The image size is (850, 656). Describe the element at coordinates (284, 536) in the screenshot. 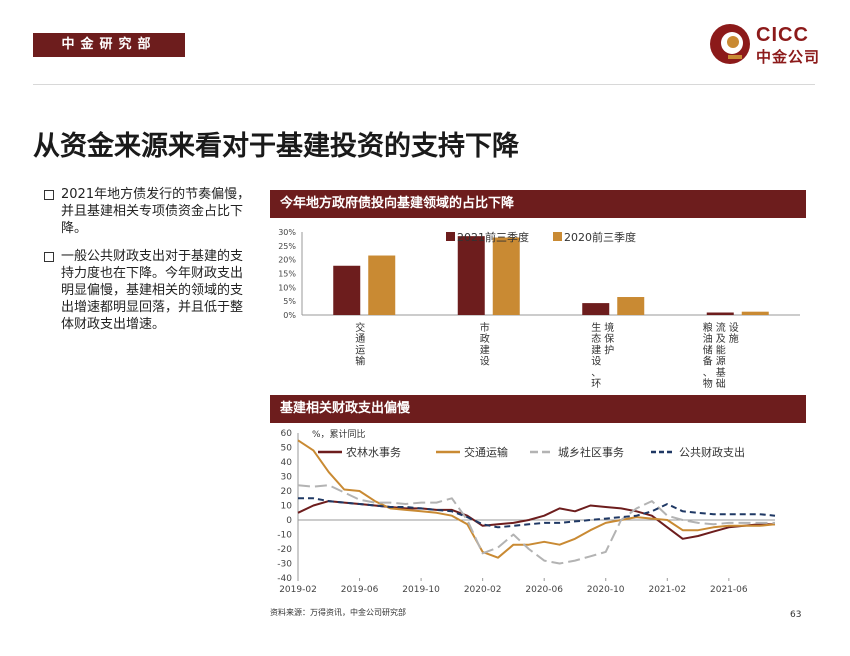

I see `y-tick-label: -10` at that location.